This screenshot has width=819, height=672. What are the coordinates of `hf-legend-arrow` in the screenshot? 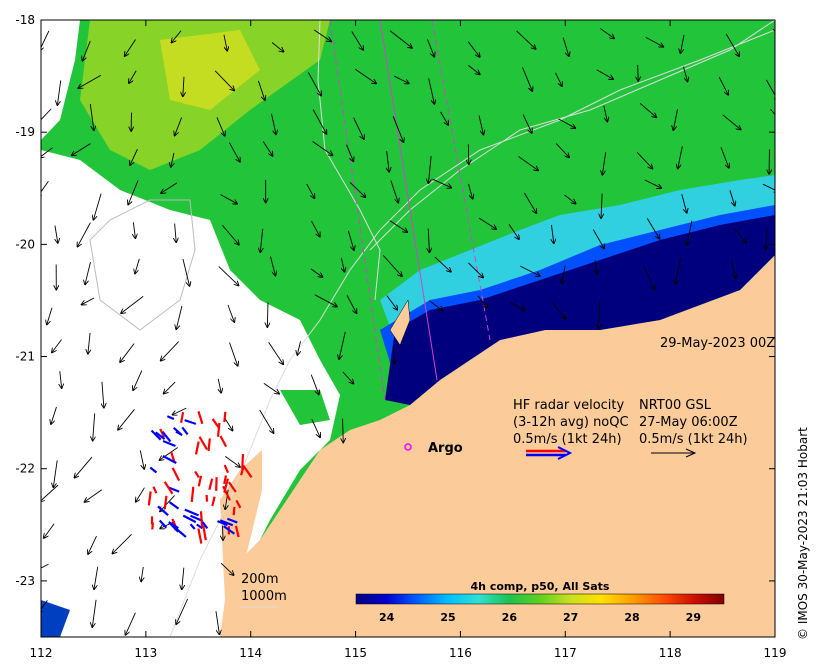 It's located at (549, 453).